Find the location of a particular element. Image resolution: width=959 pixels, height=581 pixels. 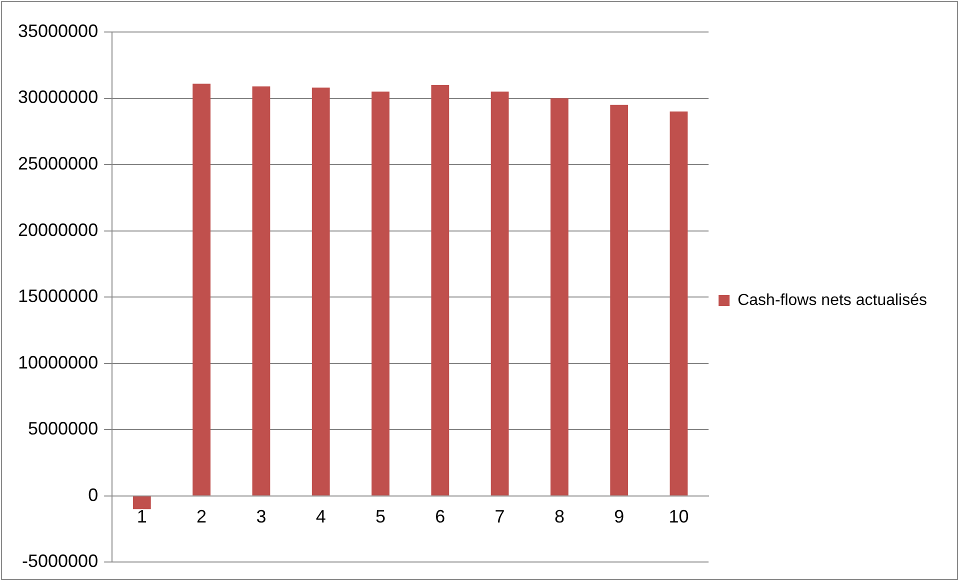

x-tick-label: 8 is located at coordinates (559, 516).